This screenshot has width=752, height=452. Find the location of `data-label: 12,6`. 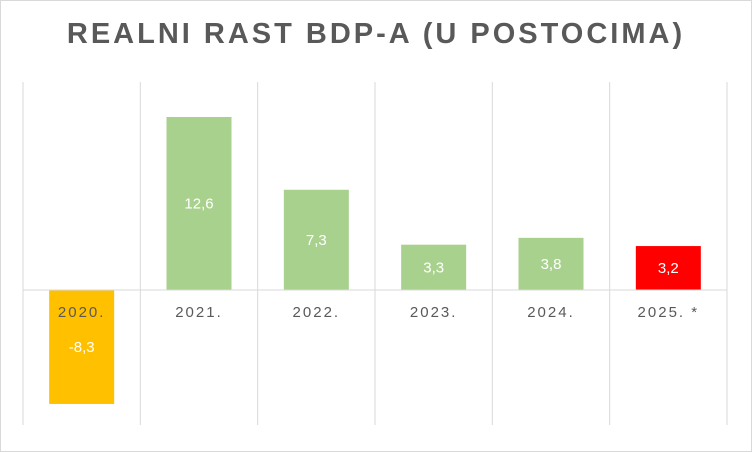

data-label: 12,6 is located at coordinates (198, 204).